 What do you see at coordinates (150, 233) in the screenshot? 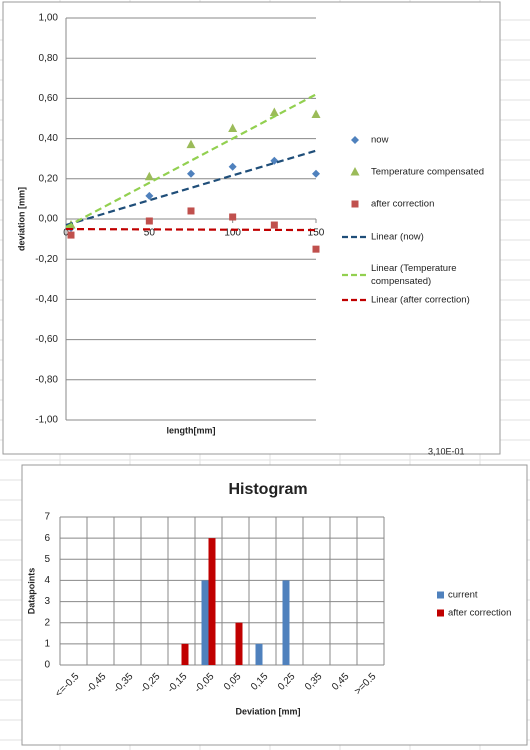
I see `x-tick-label: 50` at bounding box center [150, 233].